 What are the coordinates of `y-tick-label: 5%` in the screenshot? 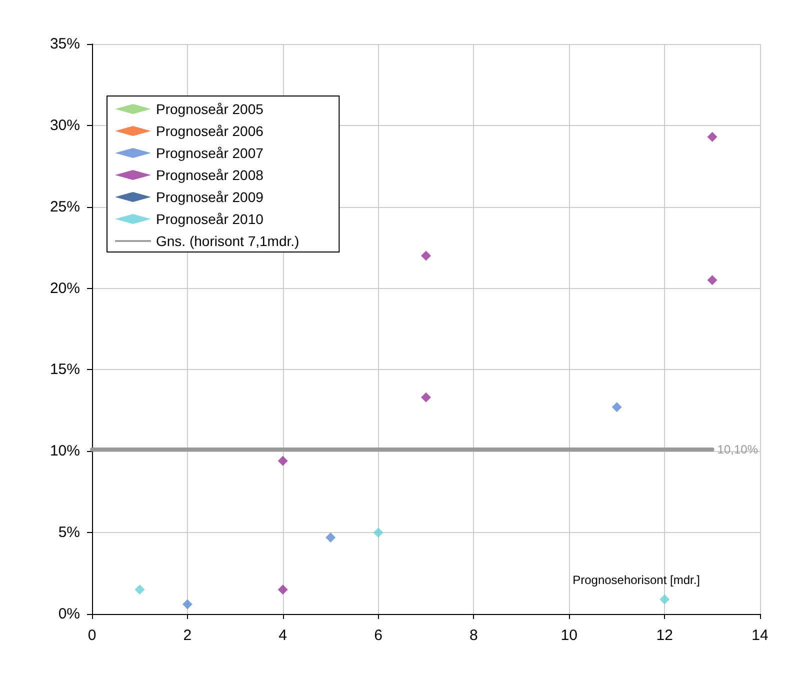 It's located at (69, 533).